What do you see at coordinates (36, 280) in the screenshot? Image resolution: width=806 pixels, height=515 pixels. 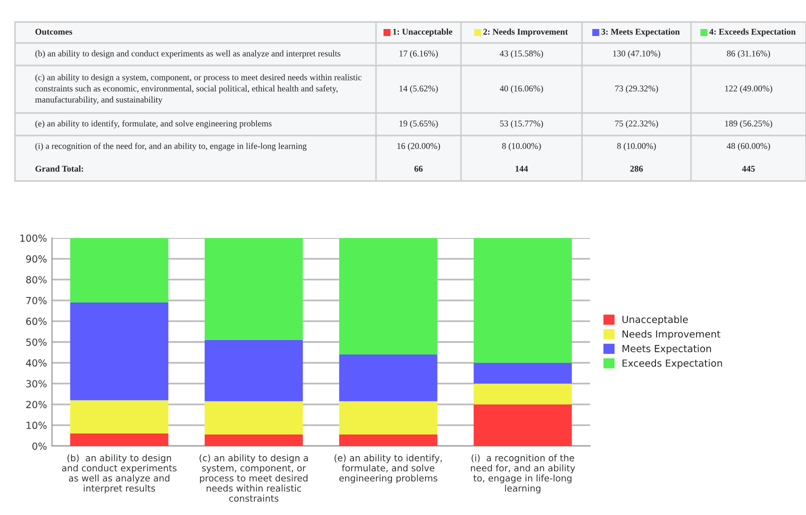 I see `y-tick-label: 80%` at bounding box center [36, 280].